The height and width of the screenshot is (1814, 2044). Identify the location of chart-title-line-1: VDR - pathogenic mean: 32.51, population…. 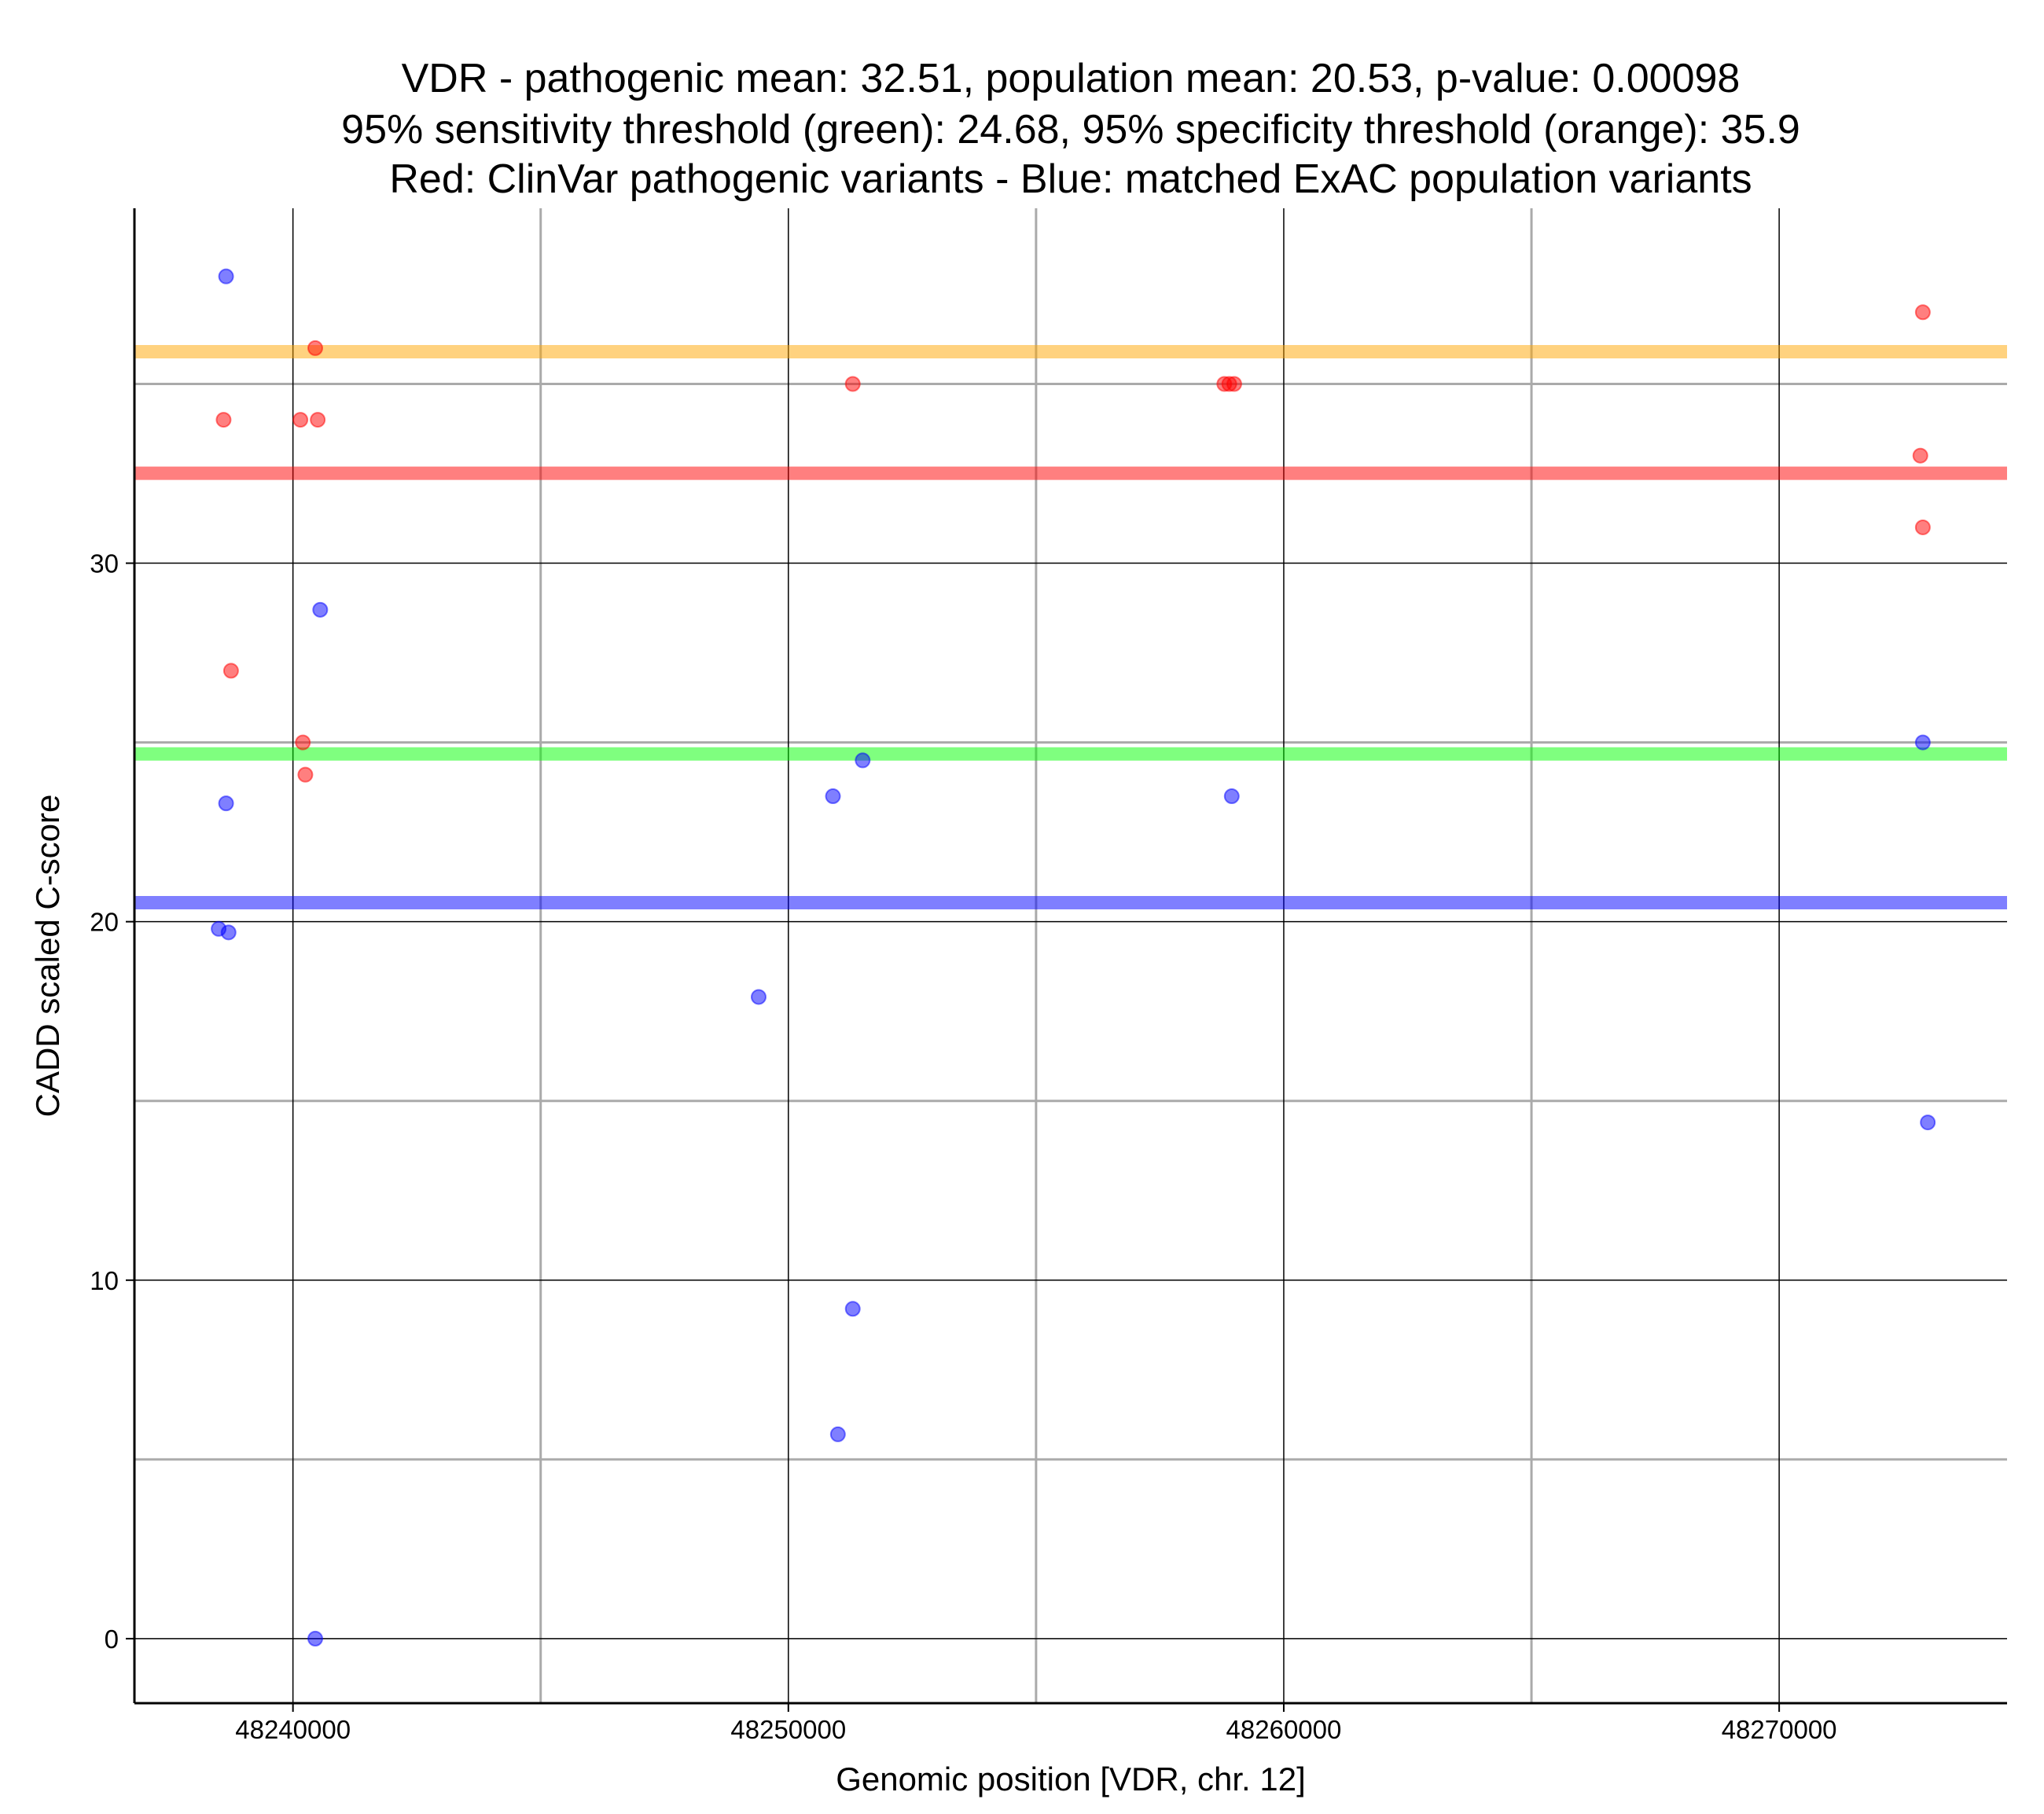
(1071, 78).